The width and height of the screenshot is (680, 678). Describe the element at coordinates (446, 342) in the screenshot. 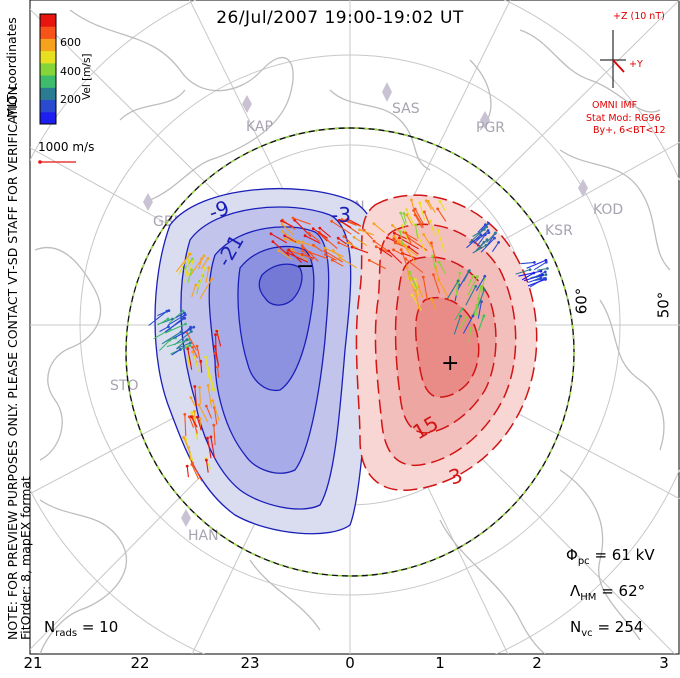

I see `positive-potential-cell` at that location.